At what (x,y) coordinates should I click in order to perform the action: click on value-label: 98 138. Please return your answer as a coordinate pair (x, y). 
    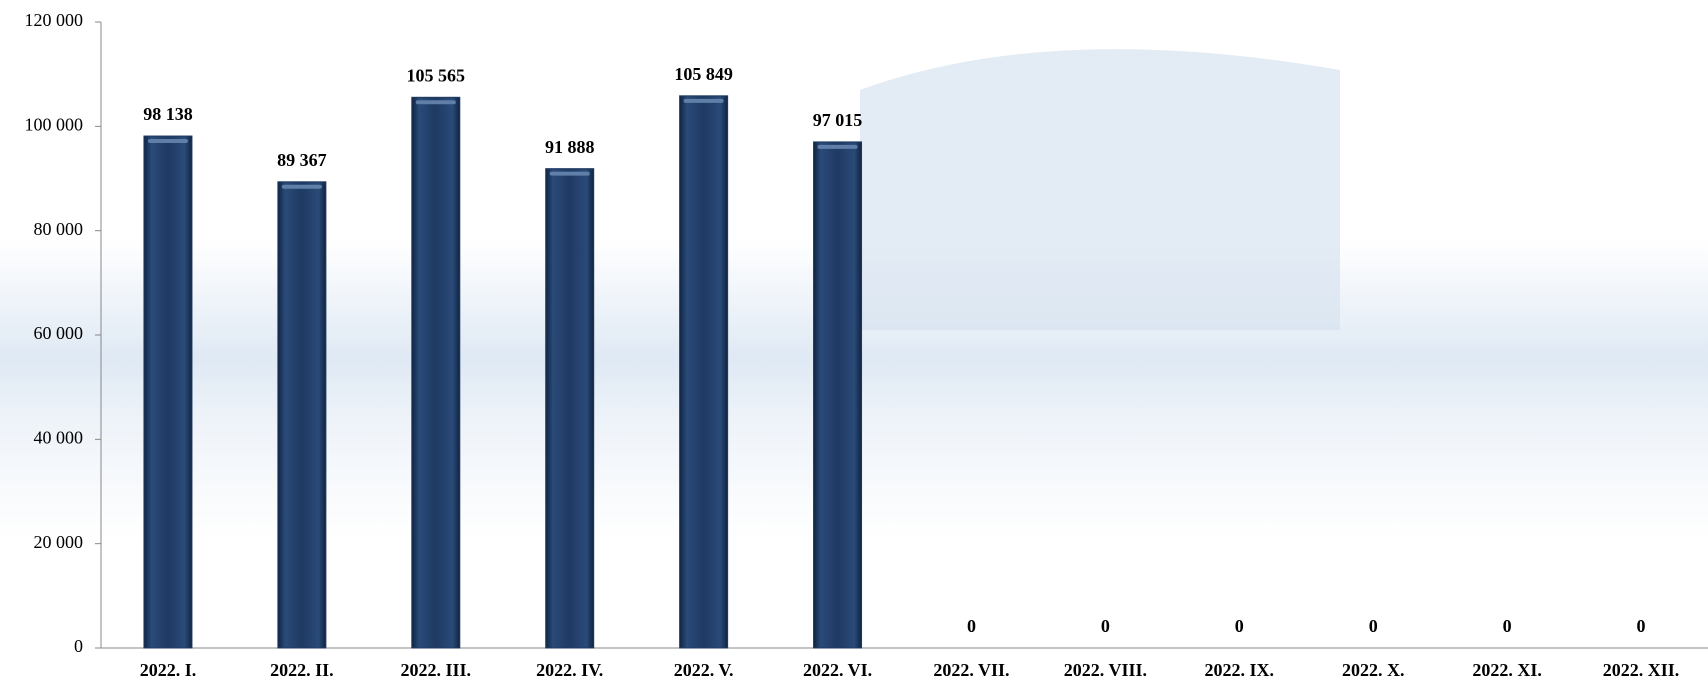
    Looking at the image, I should click on (168, 114).